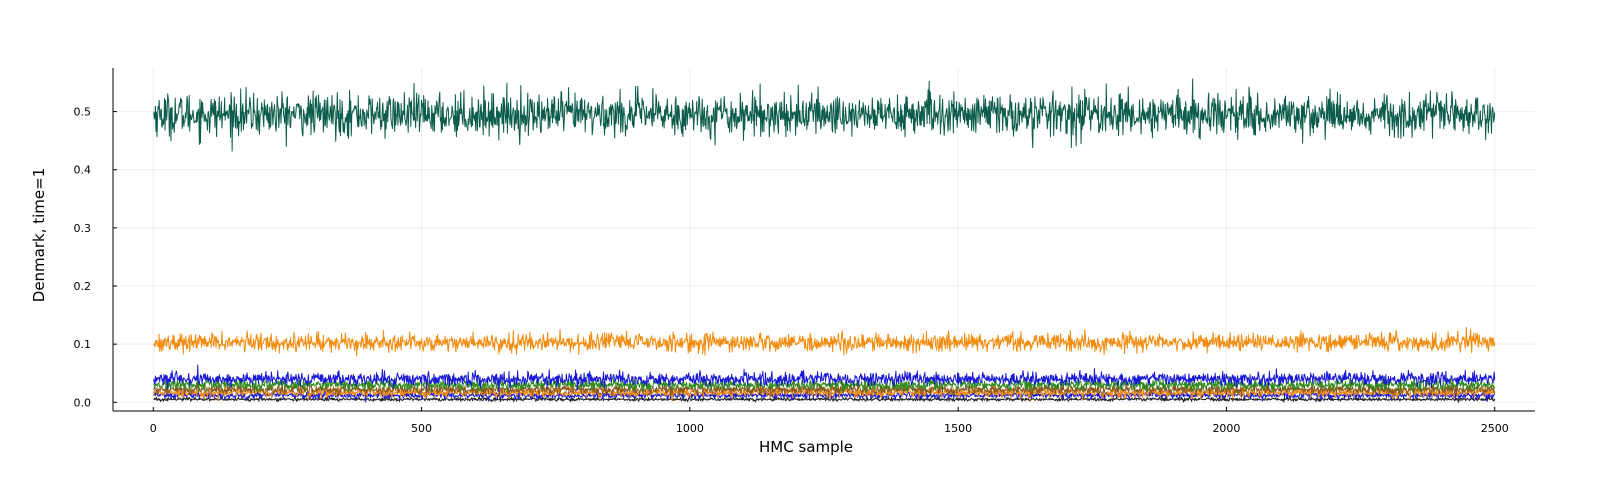 The width and height of the screenshot is (1600, 500). Describe the element at coordinates (83, 112) in the screenshot. I see `y-tick-label: 0.5` at that location.